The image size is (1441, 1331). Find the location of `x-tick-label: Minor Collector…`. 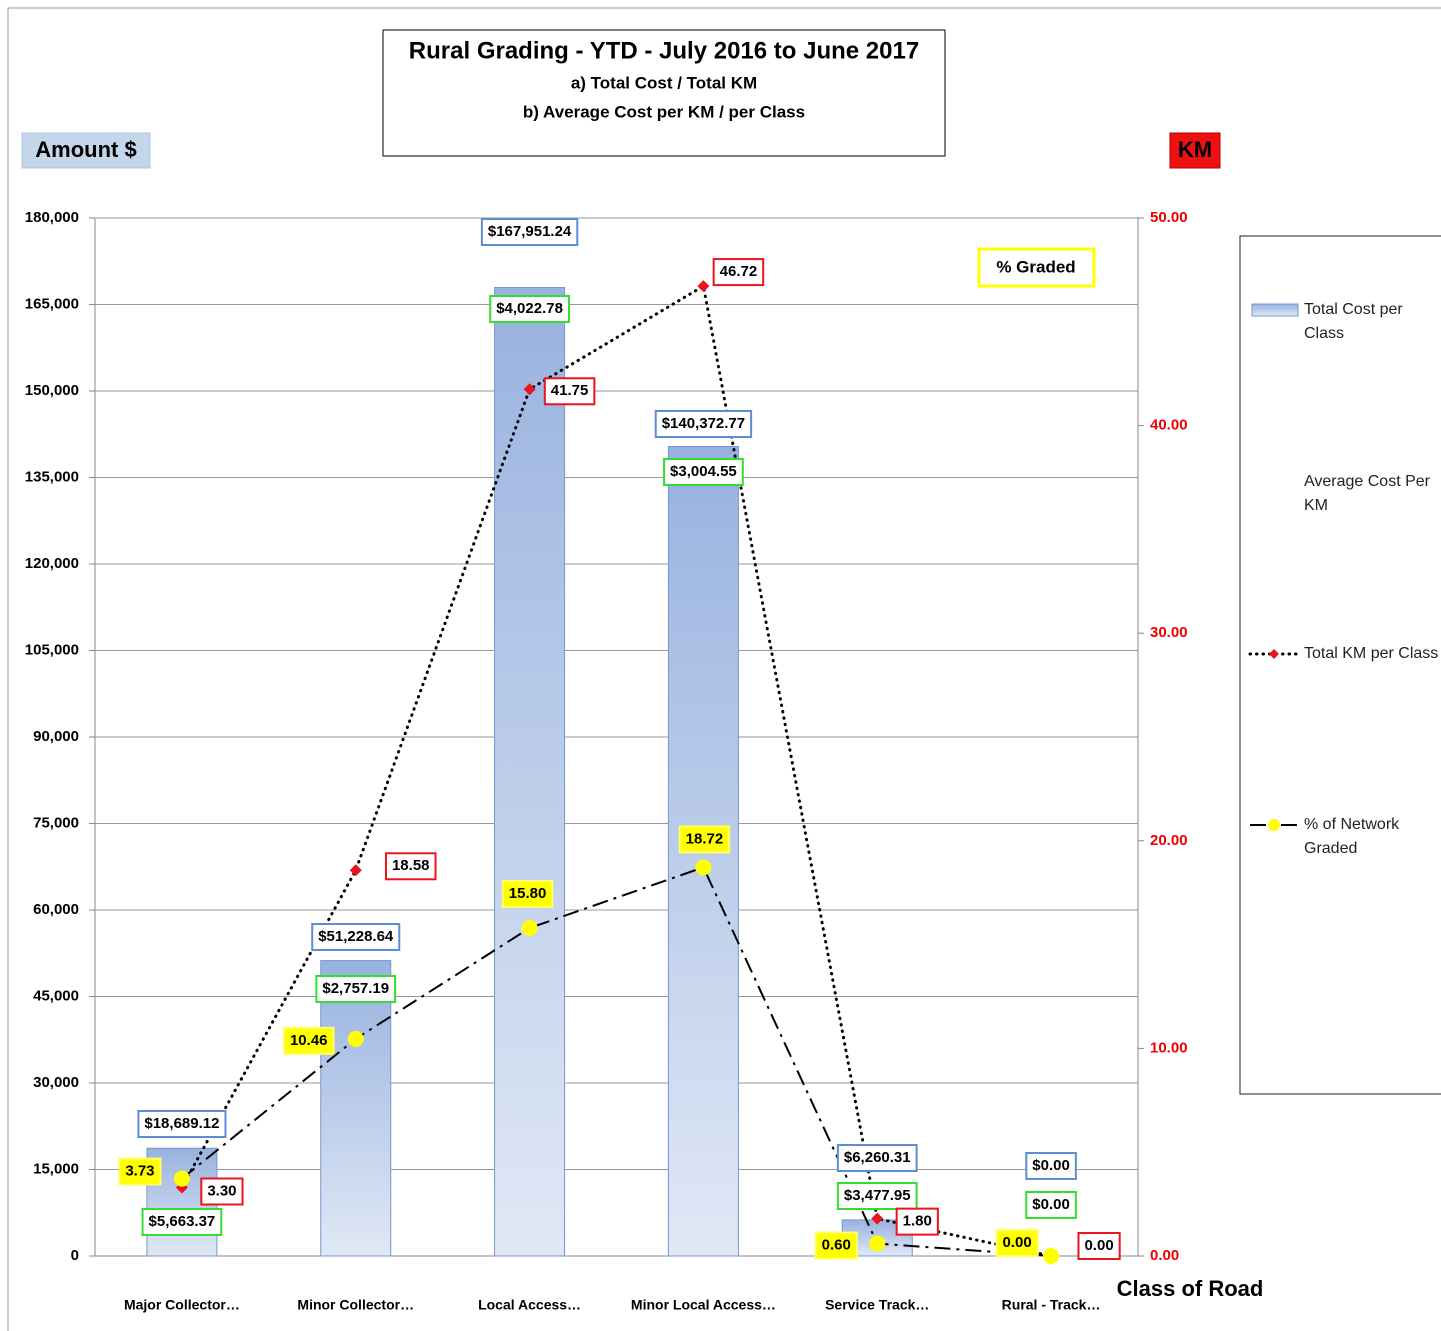

x-tick-label: Minor Collector… is located at coordinates (355, 1305).